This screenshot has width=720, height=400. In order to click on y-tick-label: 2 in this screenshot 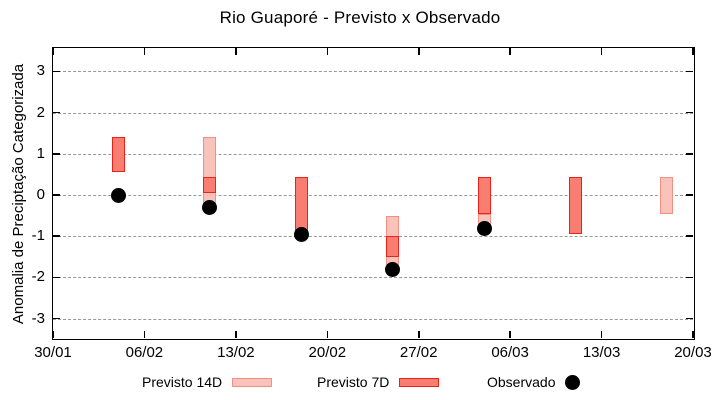, I will do `click(40, 112)`.